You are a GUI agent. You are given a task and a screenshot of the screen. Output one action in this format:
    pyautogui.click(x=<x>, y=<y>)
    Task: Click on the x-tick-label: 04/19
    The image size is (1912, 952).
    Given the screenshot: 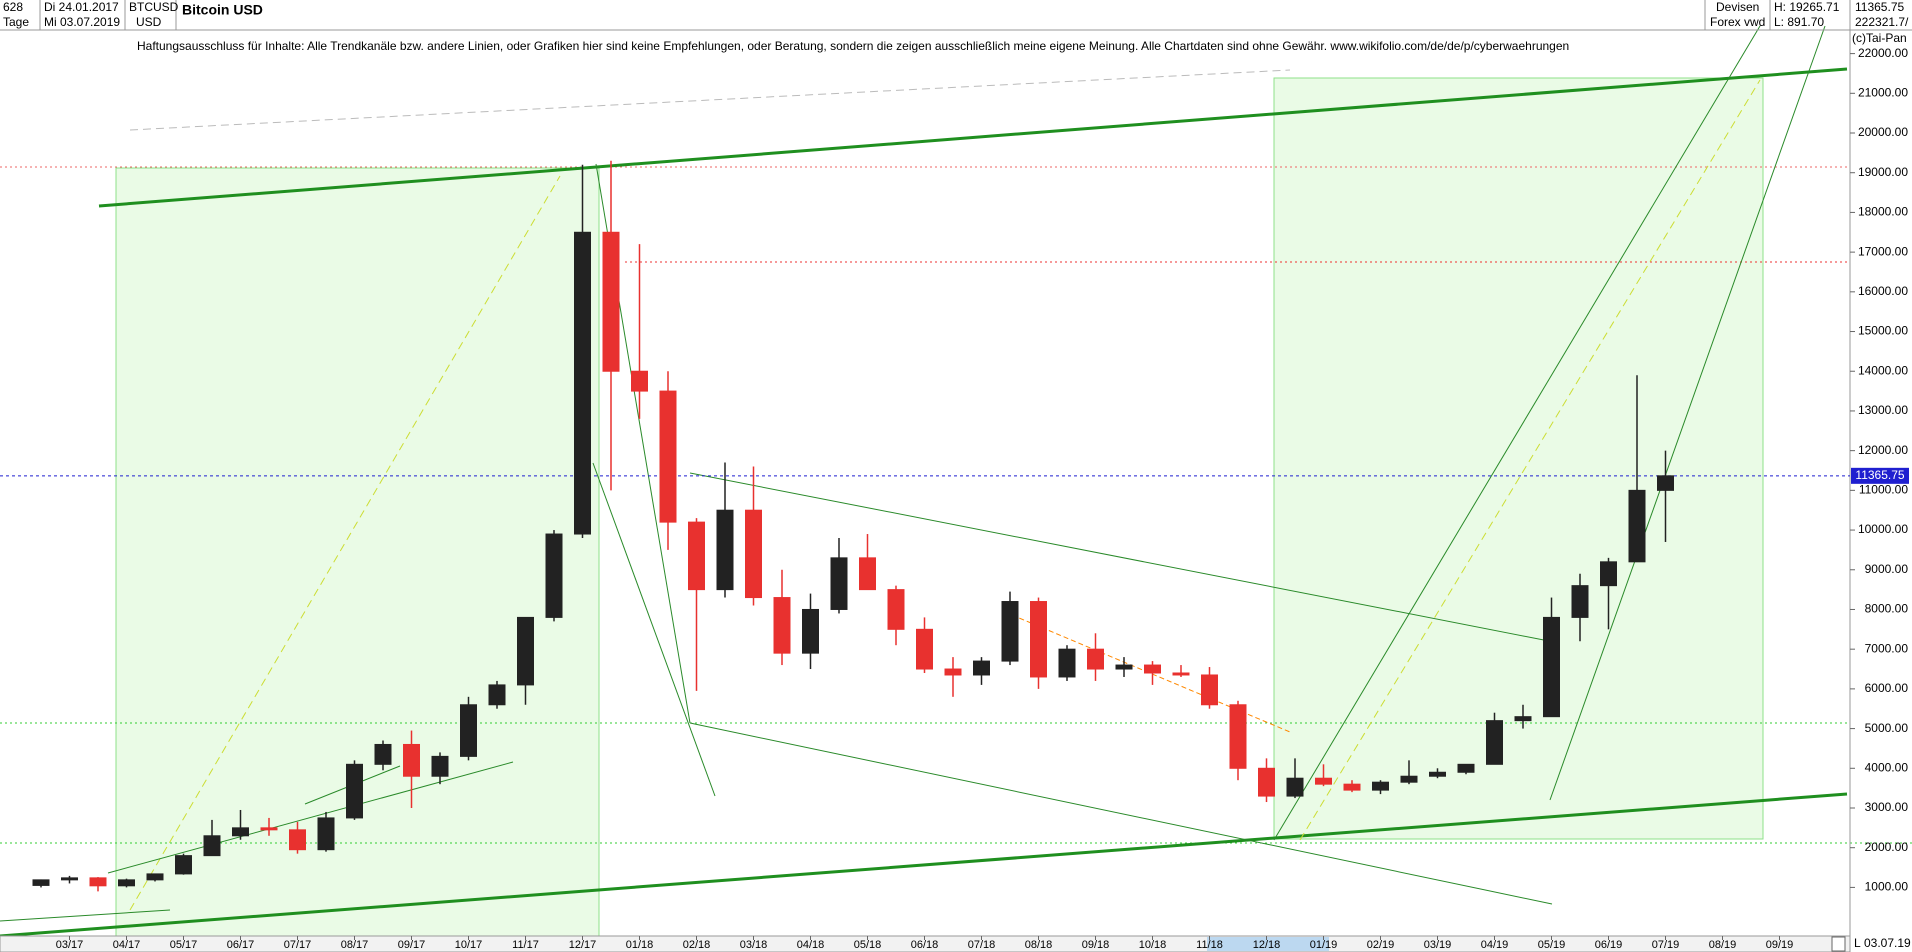 What is the action you would take?
    pyautogui.click(x=1495, y=945)
    